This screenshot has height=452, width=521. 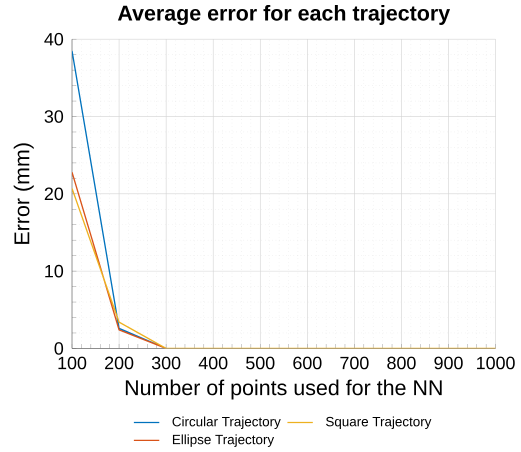 What do you see at coordinates (354, 363) in the screenshot?
I see `x-tick-label: 700` at bounding box center [354, 363].